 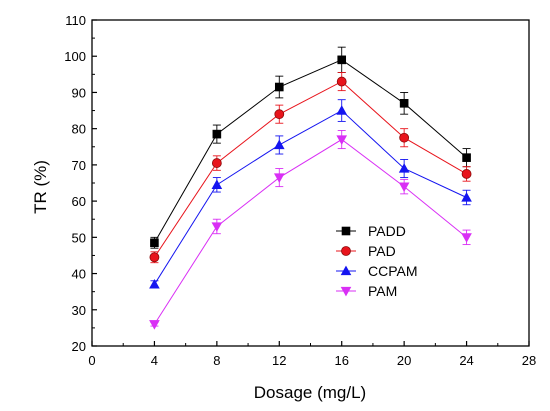 What do you see at coordinates (79, 310) in the screenshot?
I see `y-tick-label: 30` at bounding box center [79, 310].